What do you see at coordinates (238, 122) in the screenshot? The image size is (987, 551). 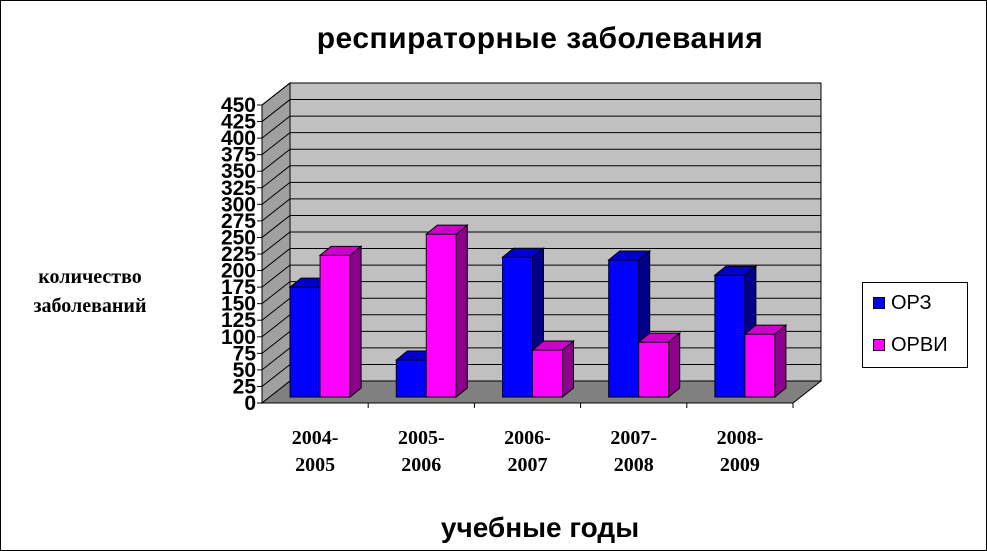 I see `y-tick-label: 425` at bounding box center [238, 122].